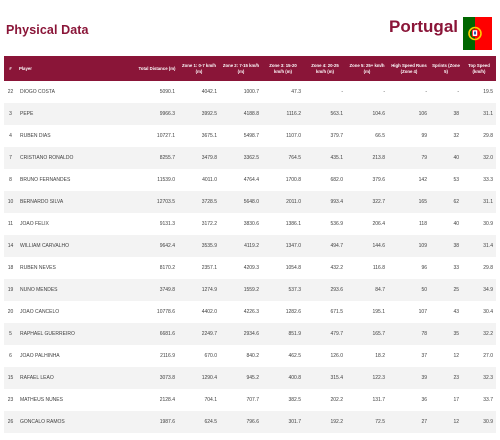 Image resolution: width=500 pixels, height=440 pixels. What do you see at coordinates (456, 400) in the screenshot?
I see `cell-sprints: 17` at bounding box center [456, 400].